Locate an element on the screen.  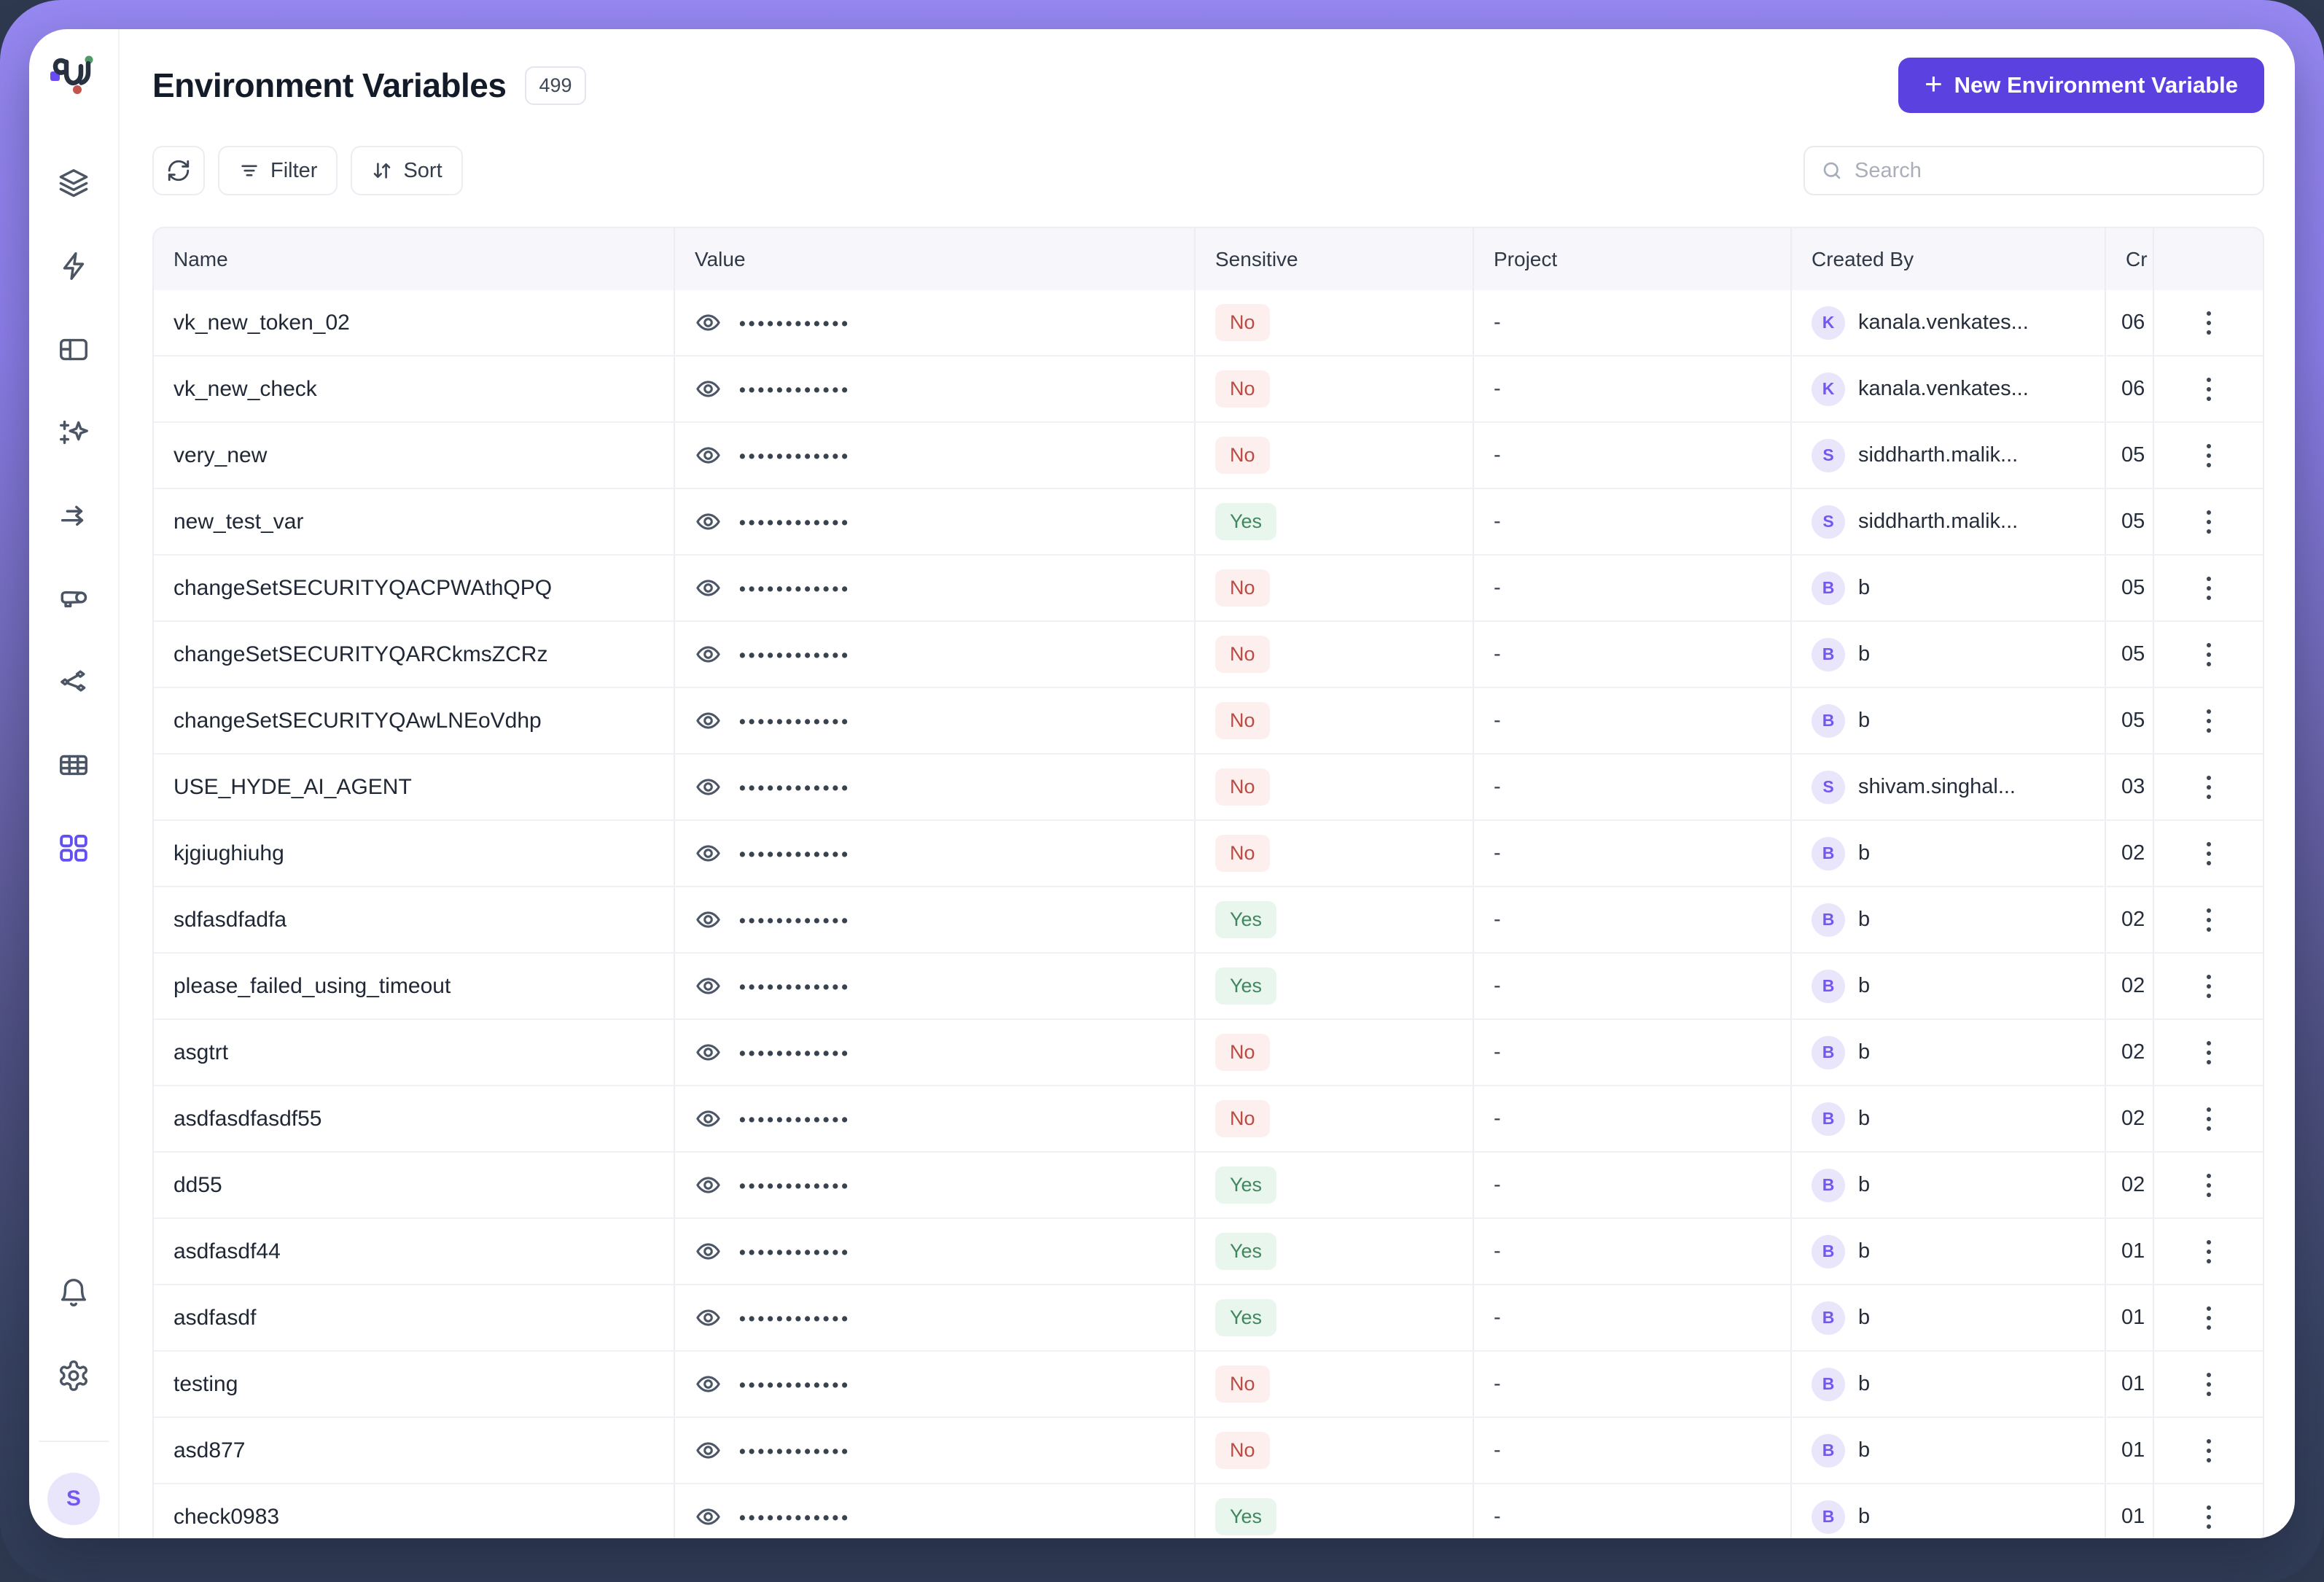
table-row: asdfasdf44 •••••••••••• Yes - B b 01 is located at coordinates (1208, 1250).